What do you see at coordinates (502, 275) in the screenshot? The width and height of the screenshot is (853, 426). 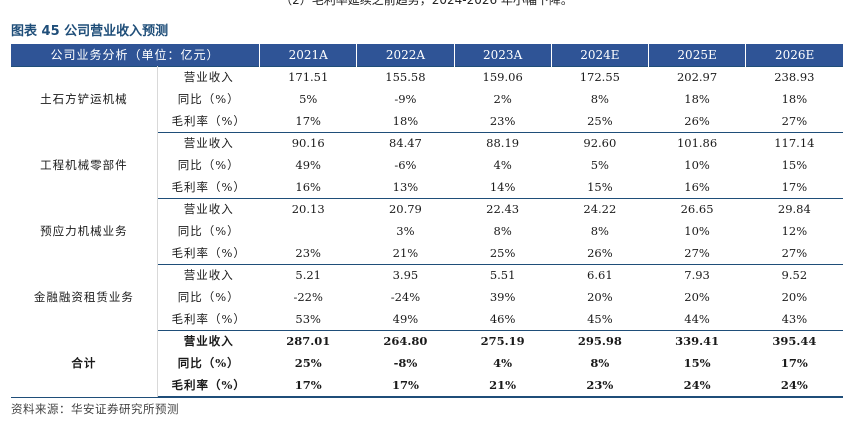 I see `value-cell: 5.51` at bounding box center [502, 275].